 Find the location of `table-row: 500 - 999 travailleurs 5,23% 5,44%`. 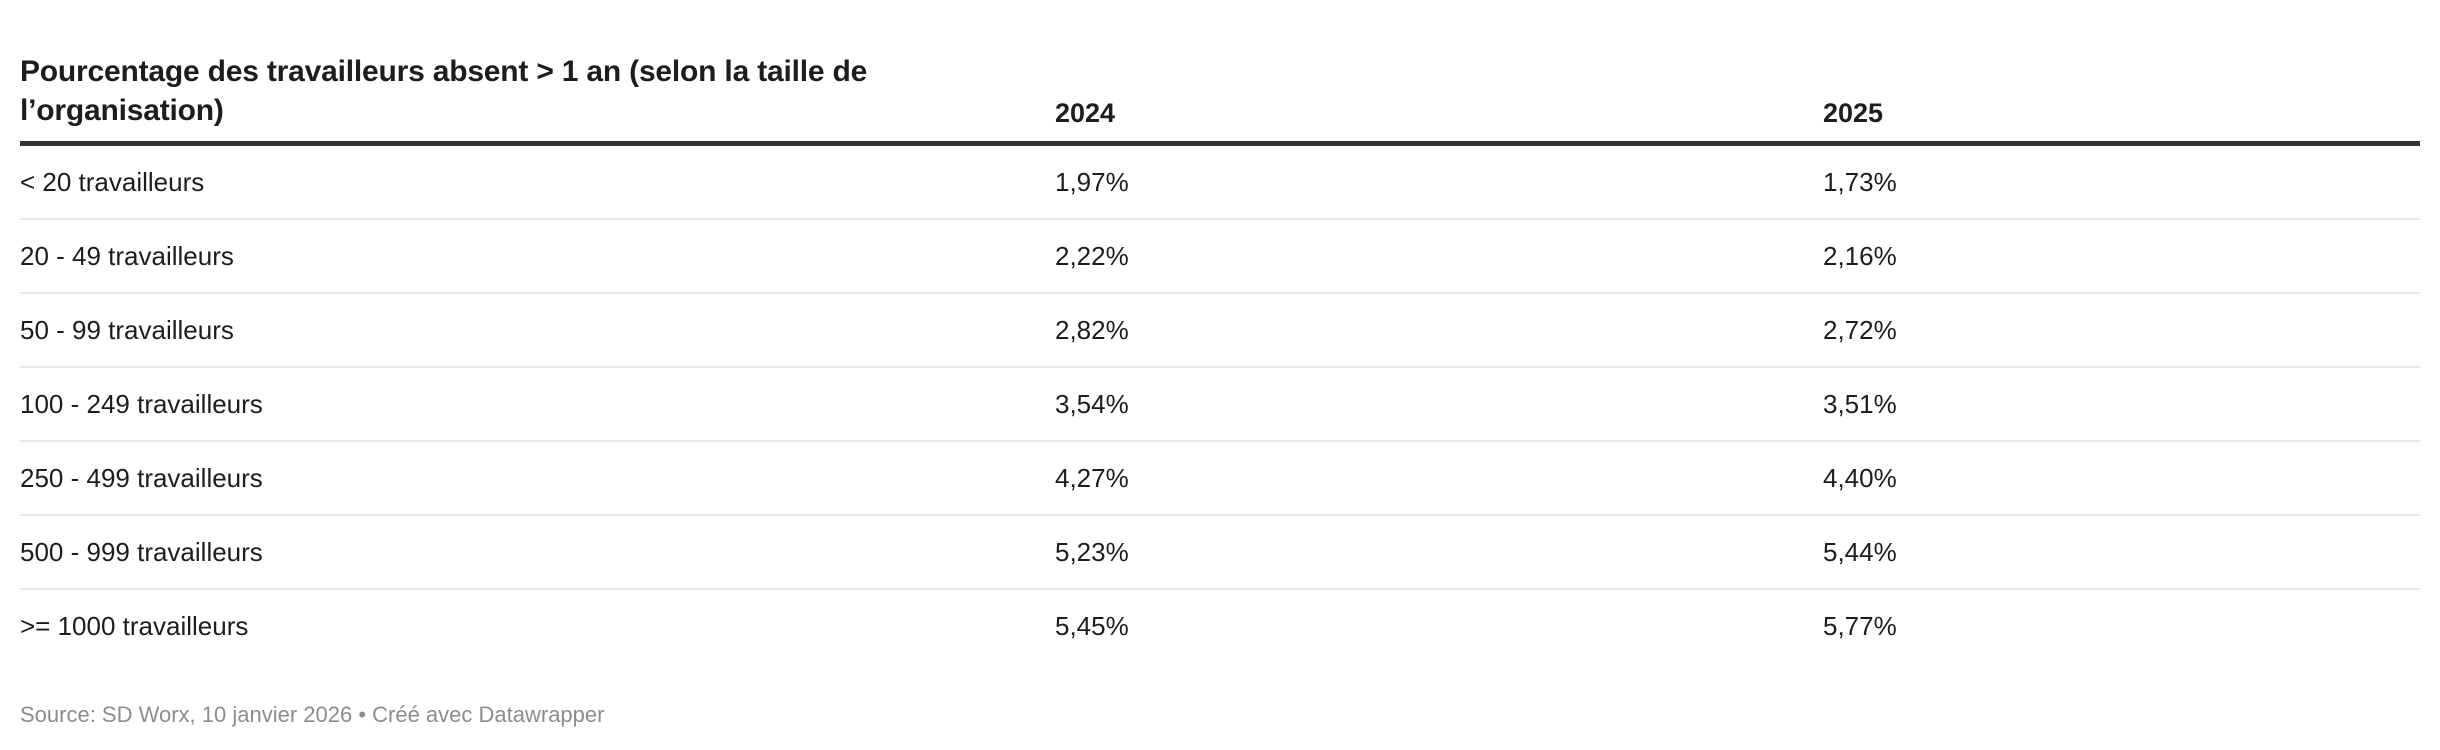

table-row: 500 - 999 travailleurs 5,23% 5,44% is located at coordinates (1220, 553).